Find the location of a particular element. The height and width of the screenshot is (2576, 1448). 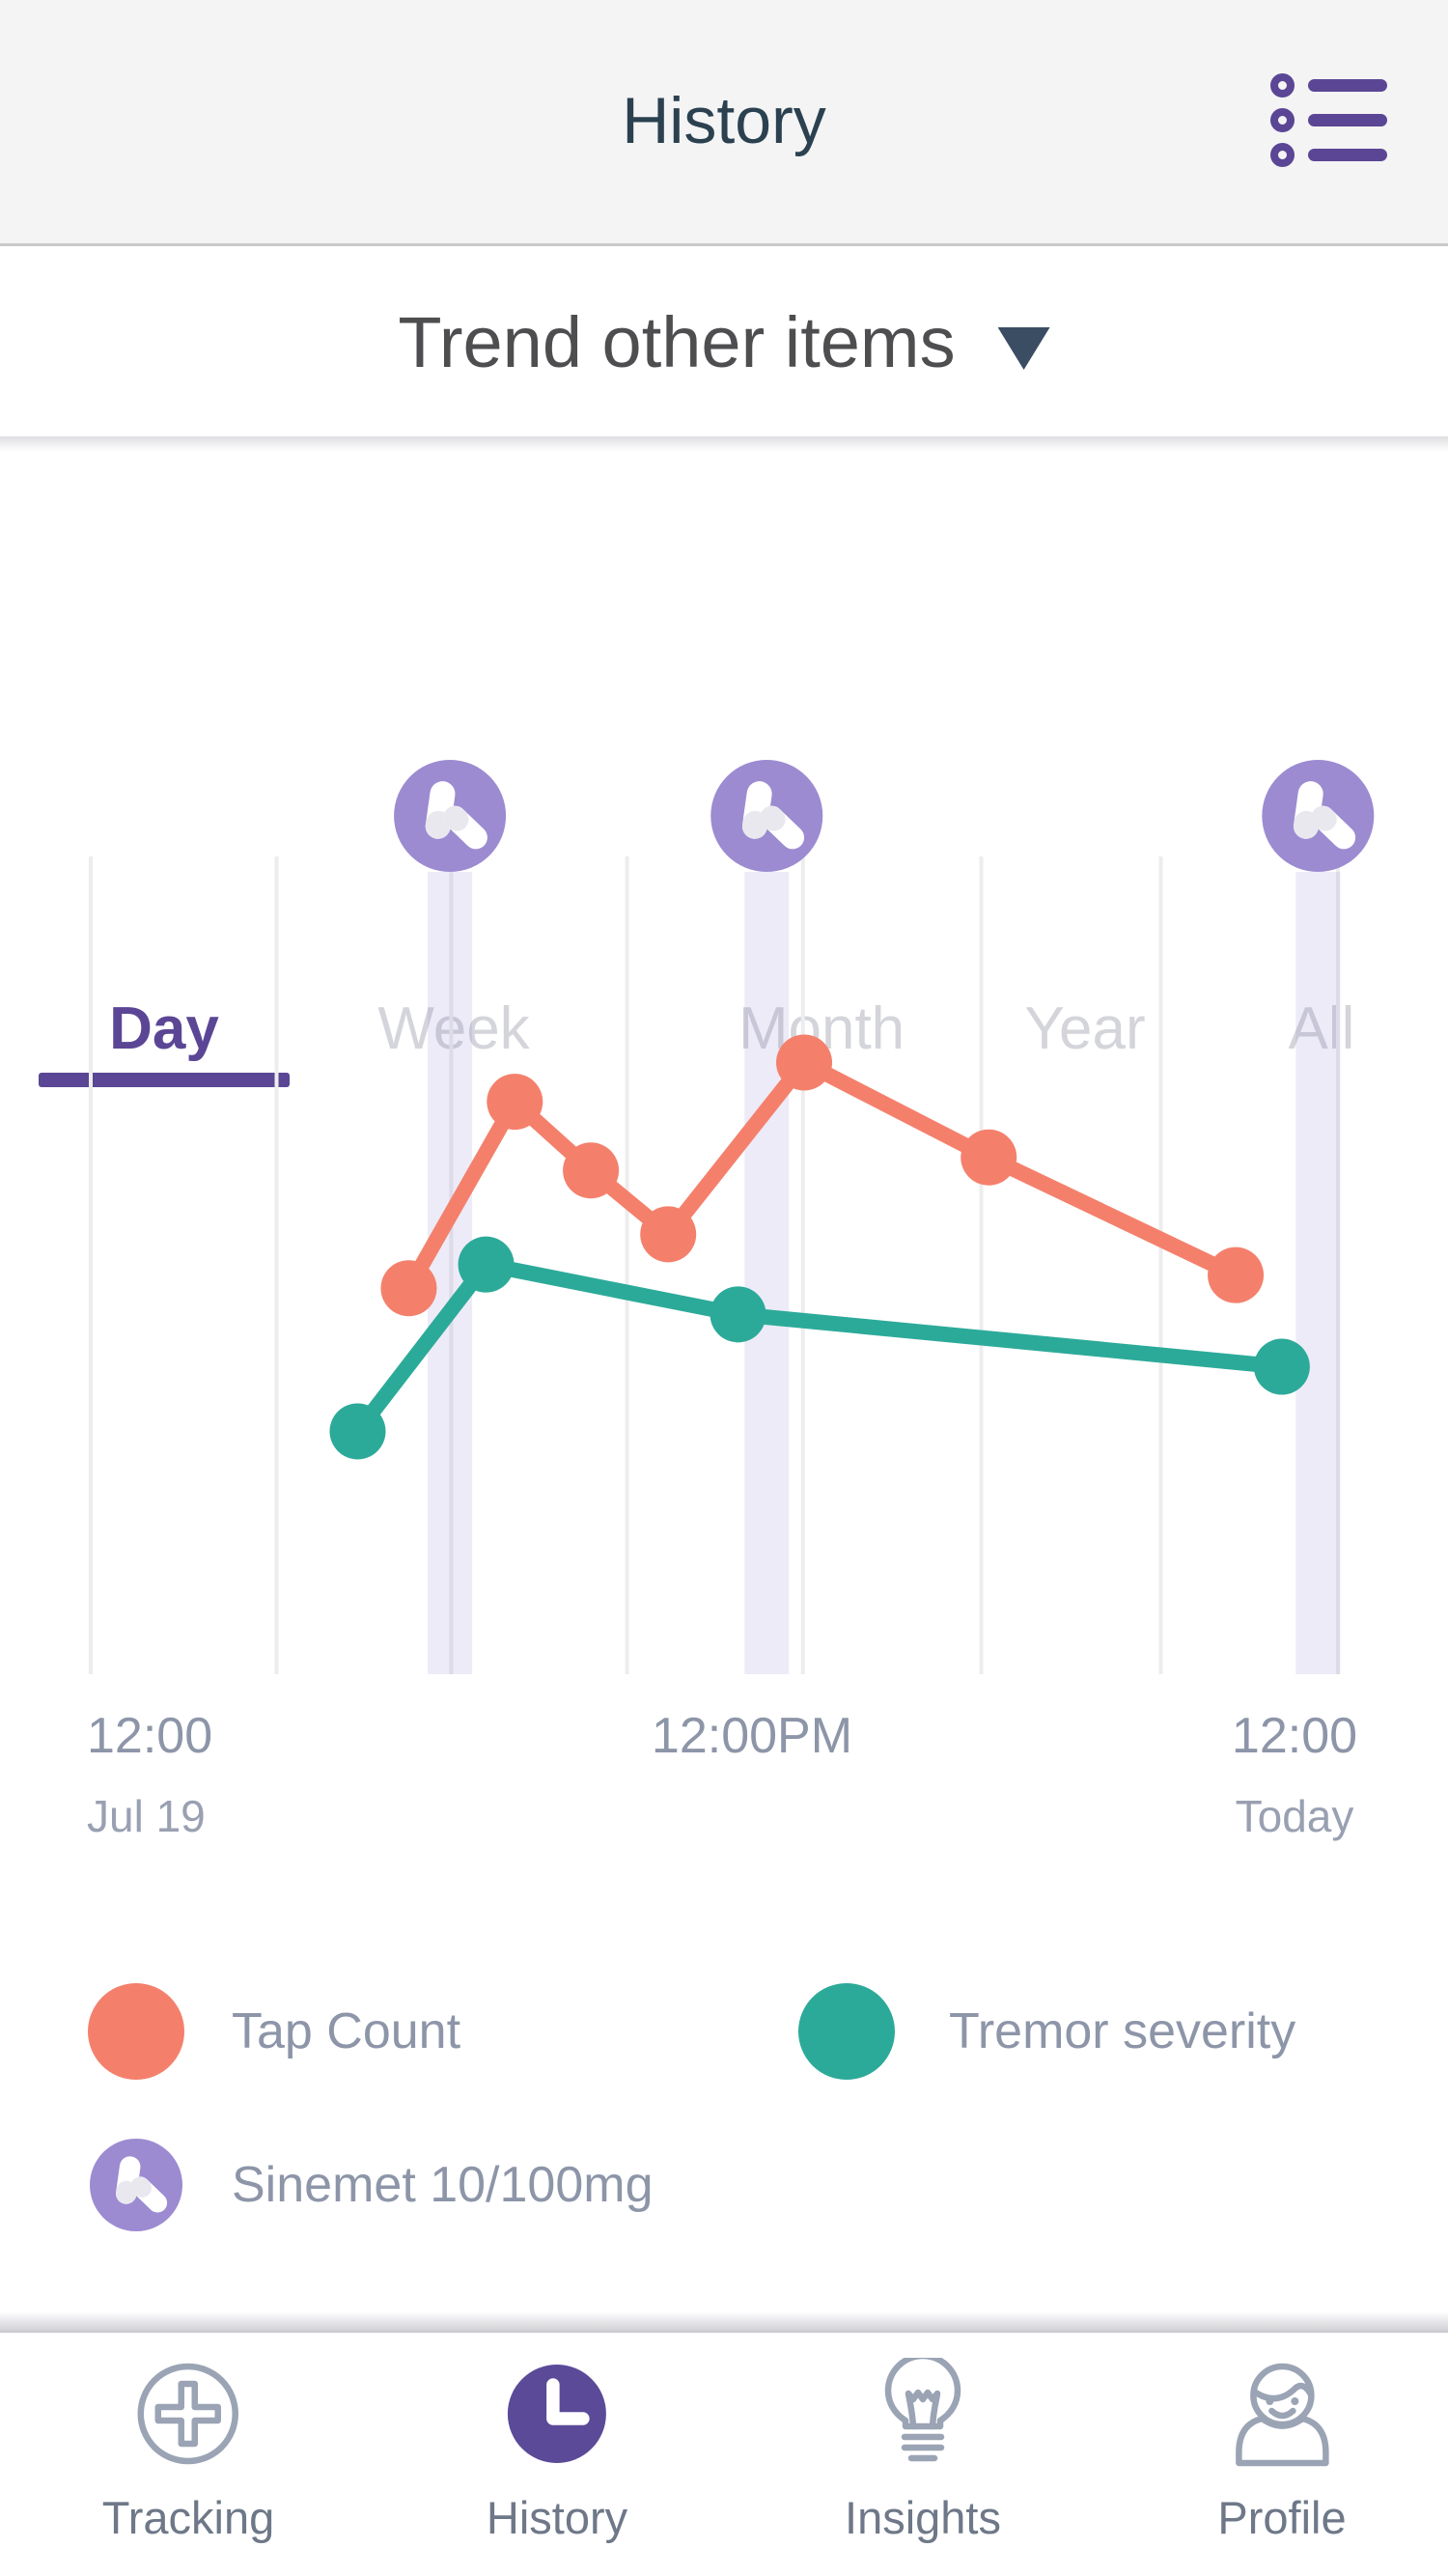

nav-item-profile: Profile is located at coordinates (1282, 2451).